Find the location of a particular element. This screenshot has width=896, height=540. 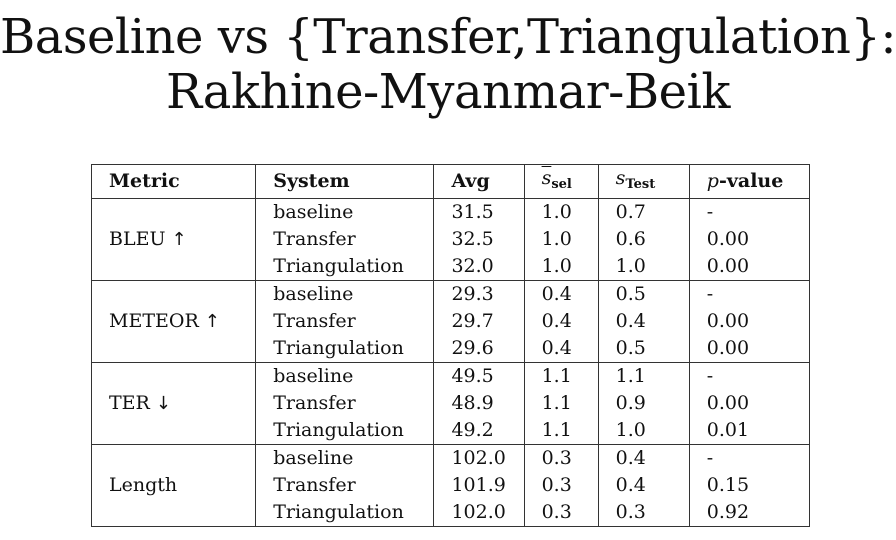

table-header-row: Metric System Avg ssel sTest p-value is located at coordinates (450, 181).